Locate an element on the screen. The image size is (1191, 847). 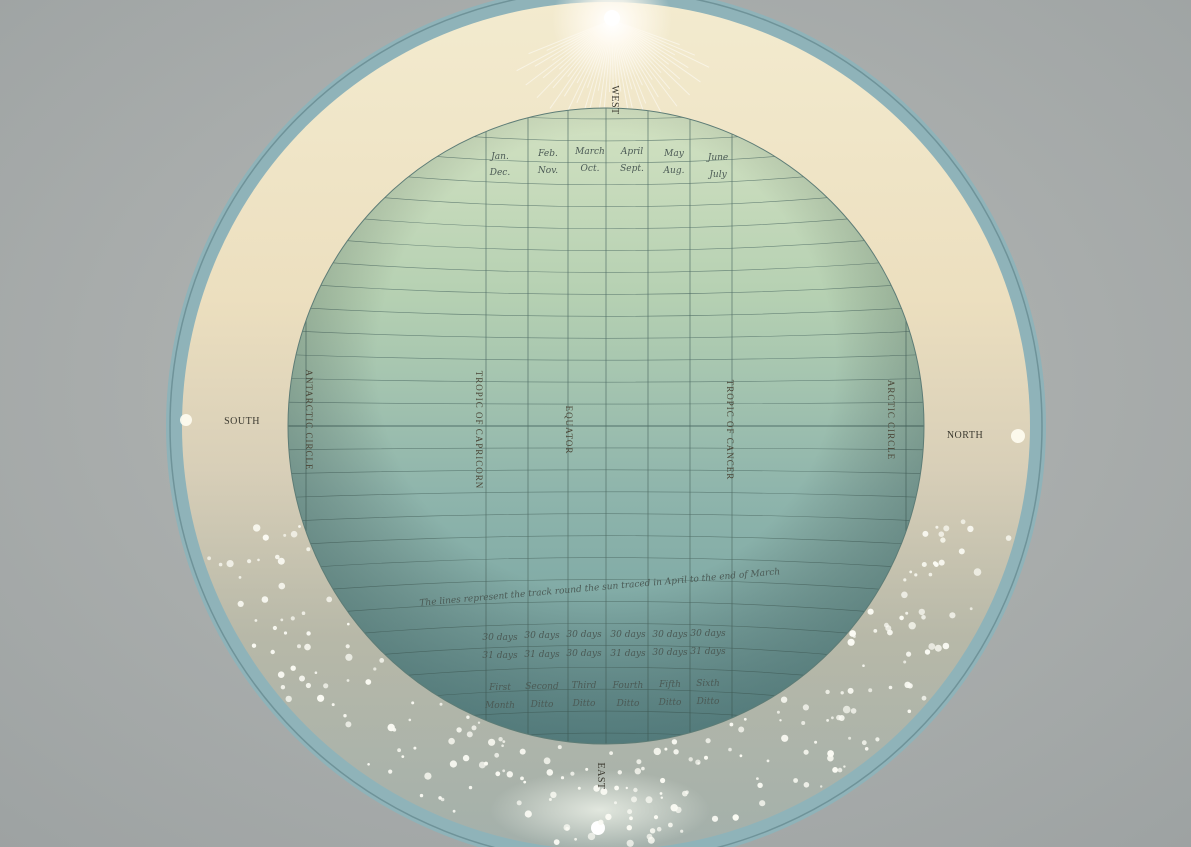
compass-north: NORTH is located at coordinates (965, 435).